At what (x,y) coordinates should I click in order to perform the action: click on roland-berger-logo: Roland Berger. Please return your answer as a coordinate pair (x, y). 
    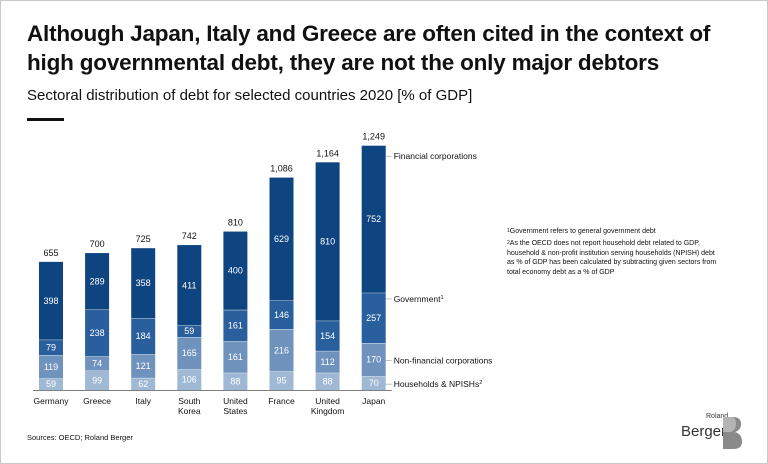
    Looking at the image, I should click on (713, 433).